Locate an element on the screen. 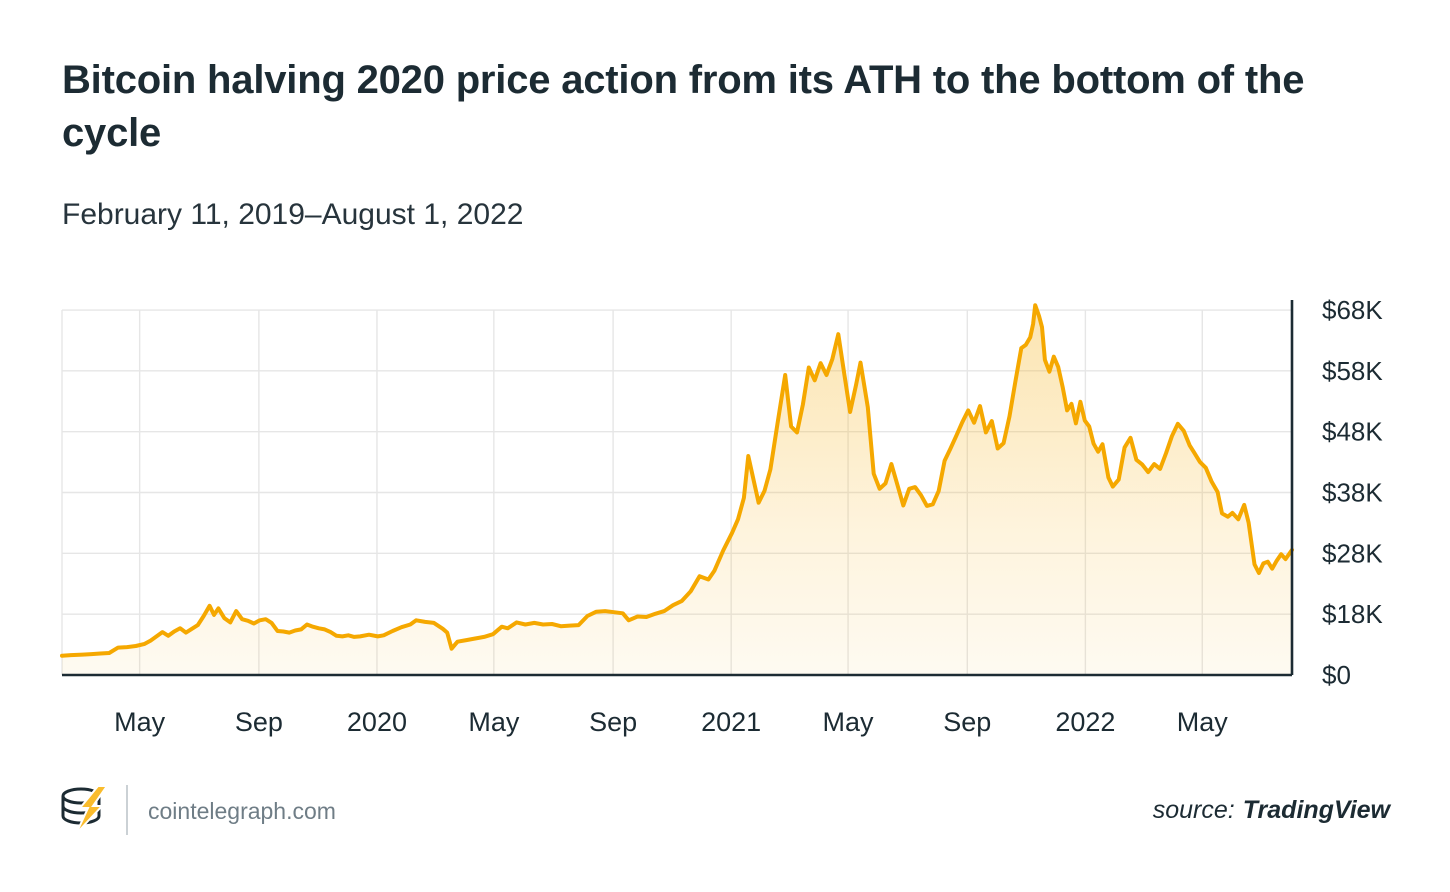 The width and height of the screenshot is (1450, 892). y-tick-label: $28K is located at coordinates (1352, 553).